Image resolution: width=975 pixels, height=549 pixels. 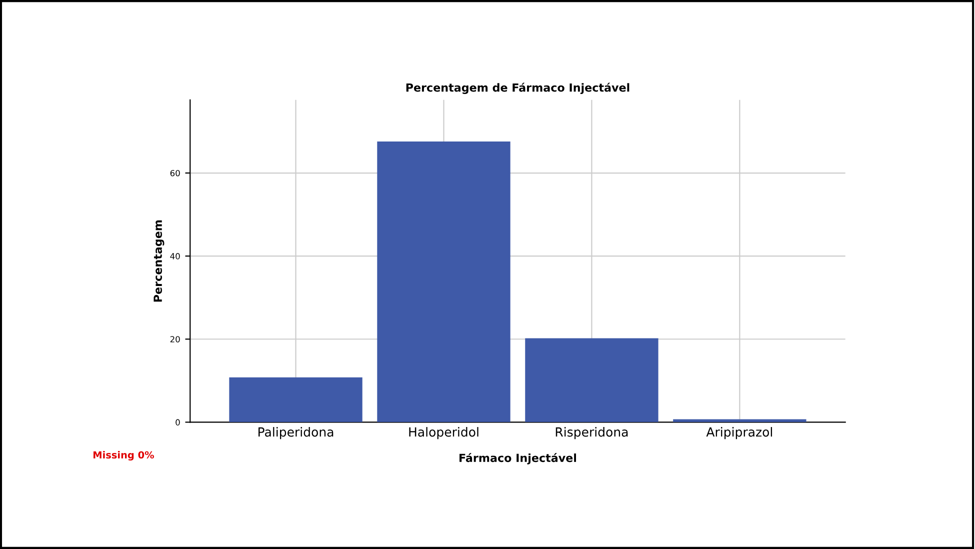 I want to click on chart-title: Percentagem de Fármaco Injectável, so click(x=518, y=88).